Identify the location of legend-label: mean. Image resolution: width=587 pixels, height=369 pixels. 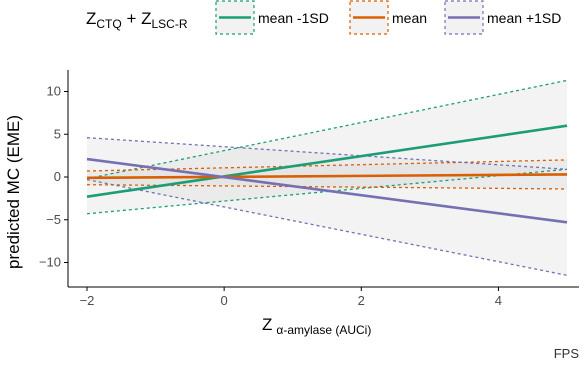
(409, 18).